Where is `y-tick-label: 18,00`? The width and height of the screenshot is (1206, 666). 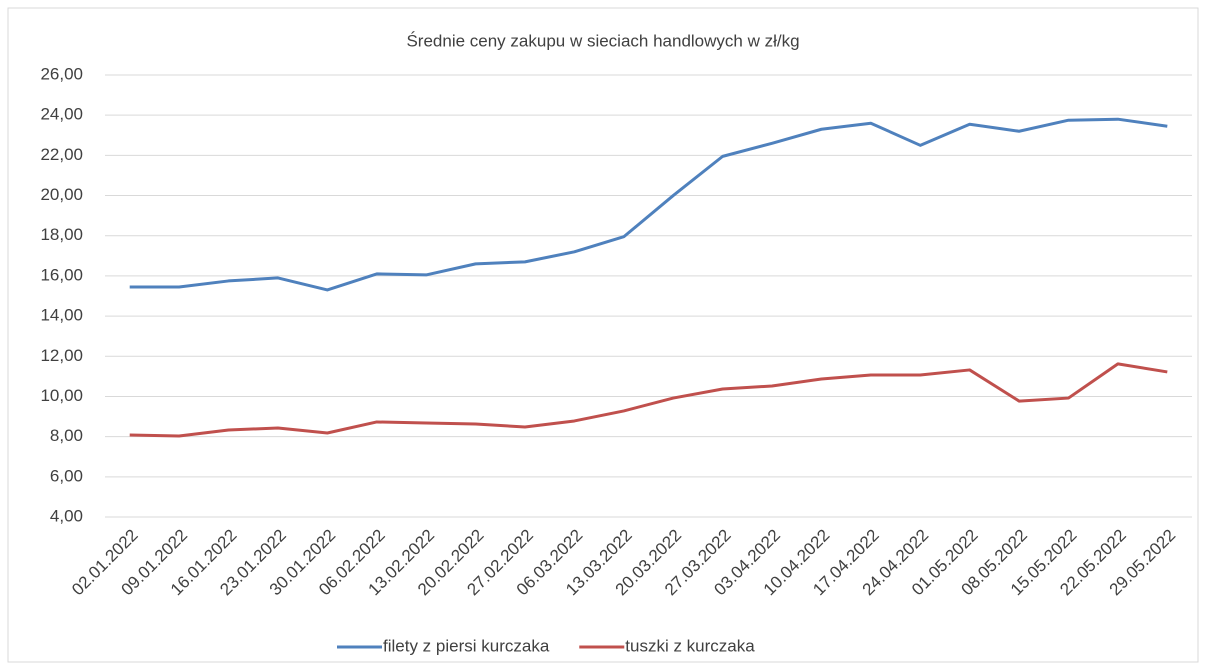
y-tick-label: 18,00 is located at coordinates (61, 234).